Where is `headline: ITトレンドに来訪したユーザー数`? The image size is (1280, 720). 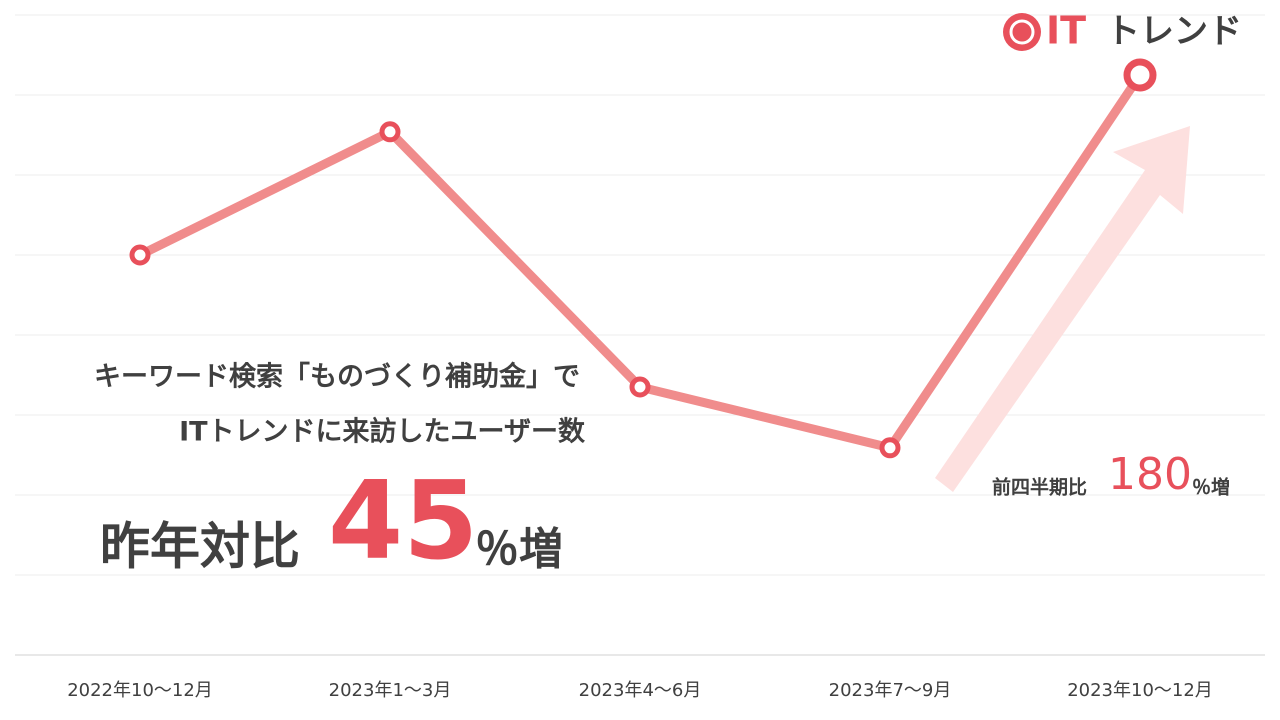
headline: ITトレンドに来訪したユーザー数 is located at coordinates (382, 432).